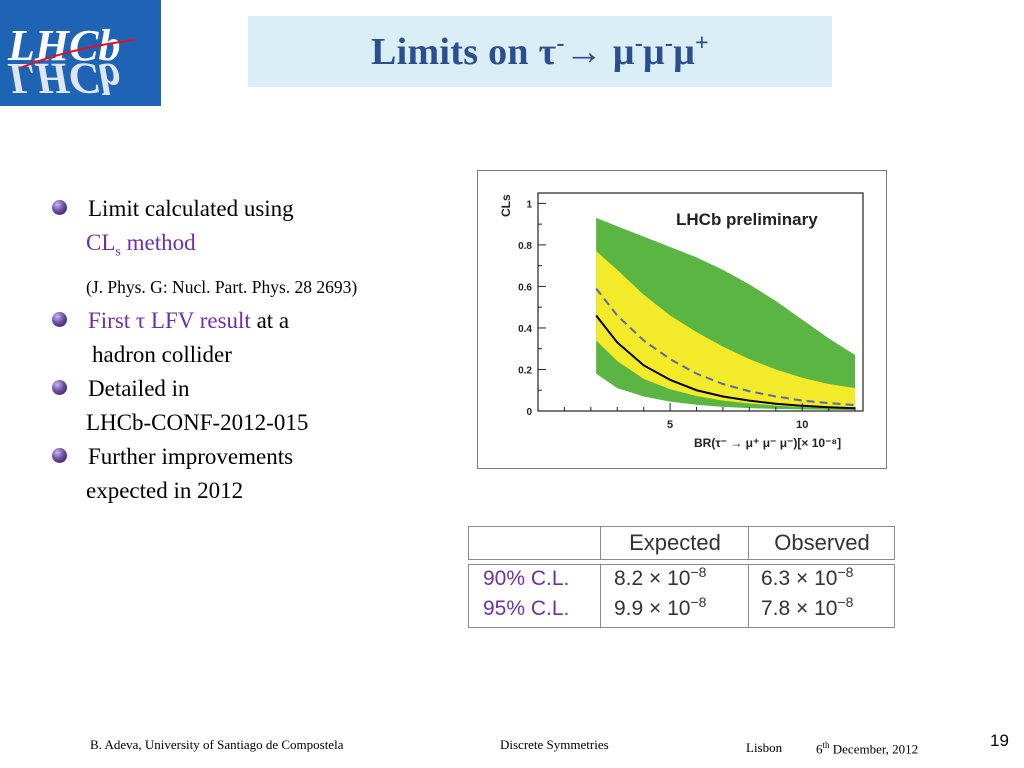  Describe the element at coordinates (270, 320) in the screenshot. I see `bullet-text: at a` at that location.